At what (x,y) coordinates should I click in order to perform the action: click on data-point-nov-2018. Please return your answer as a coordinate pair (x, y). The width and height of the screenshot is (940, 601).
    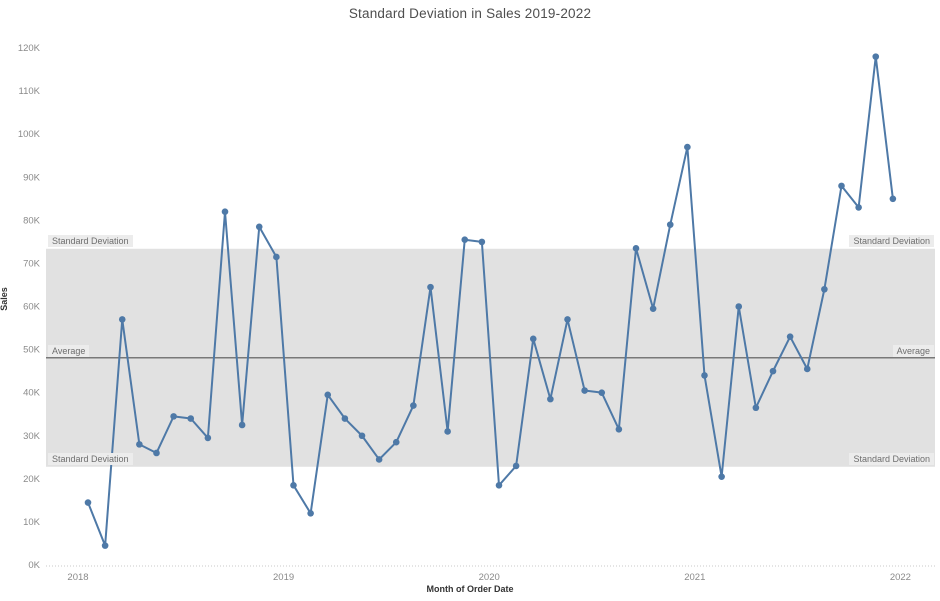
    Looking at the image, I should click on (259, 227).